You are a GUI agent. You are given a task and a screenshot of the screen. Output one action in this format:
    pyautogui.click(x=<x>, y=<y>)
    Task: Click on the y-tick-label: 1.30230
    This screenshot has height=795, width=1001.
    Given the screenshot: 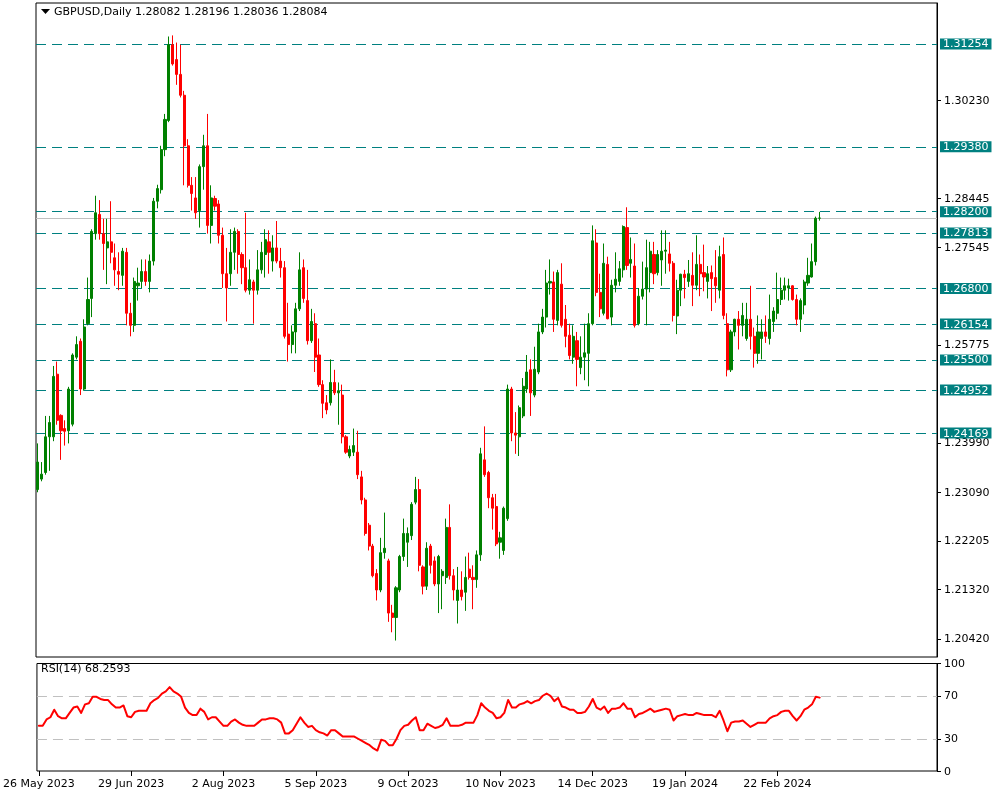 What is the action you would take?
    pyautogui.click(x=967, y=100)
    